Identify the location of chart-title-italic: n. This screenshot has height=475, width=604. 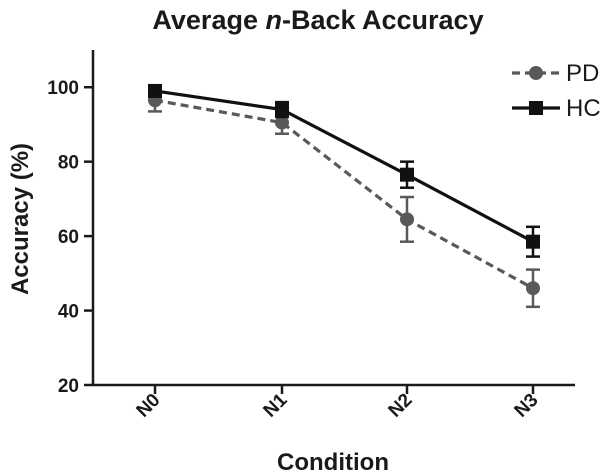
(273, 20).